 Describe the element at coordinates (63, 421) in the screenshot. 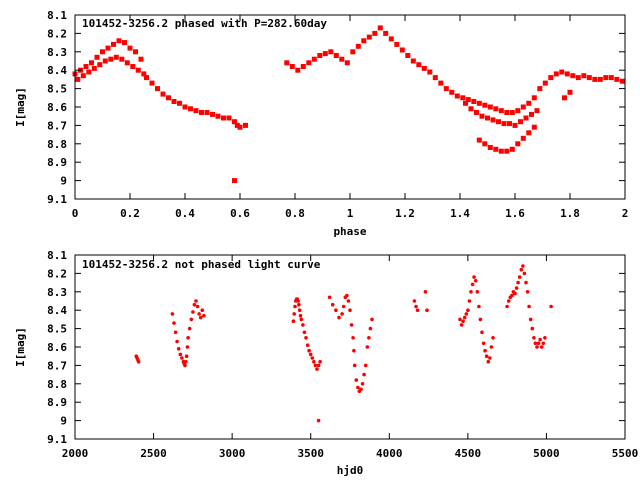

I see `unphased-y-tick-label: 9` at that location.